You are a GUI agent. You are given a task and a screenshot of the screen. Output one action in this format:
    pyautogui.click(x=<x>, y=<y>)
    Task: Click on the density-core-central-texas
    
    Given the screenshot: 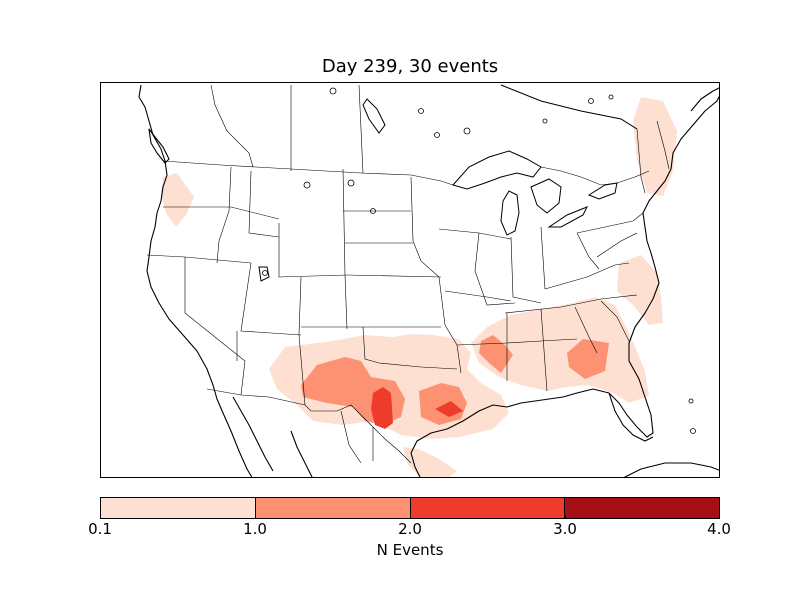 What is the action you would take?
    pyautogui.click(x=443, y=404)
    